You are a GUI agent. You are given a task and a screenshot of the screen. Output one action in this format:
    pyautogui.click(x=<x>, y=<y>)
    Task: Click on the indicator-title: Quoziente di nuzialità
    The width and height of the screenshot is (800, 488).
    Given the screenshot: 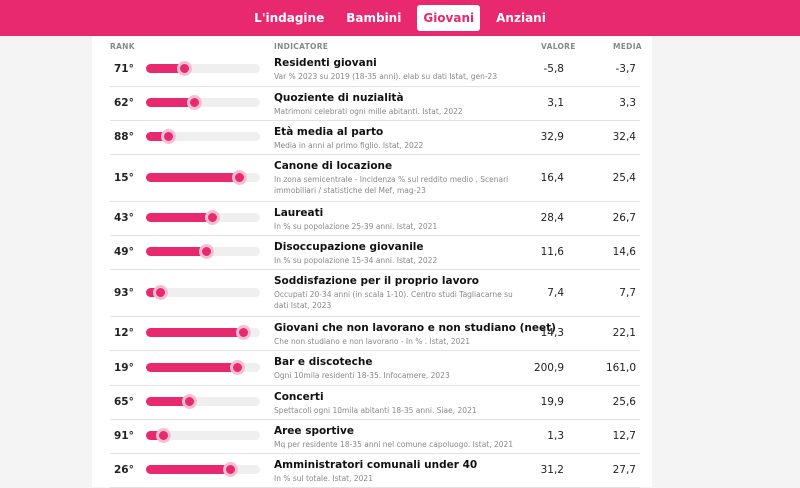 What is the action you would take?
    pyautogui.click(x=339, y=98)
    